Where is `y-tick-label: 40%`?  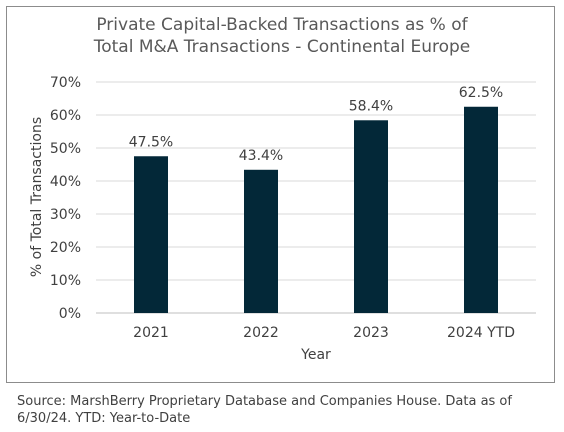 y-tick-label: 40% is located at coordinates (65, 182).